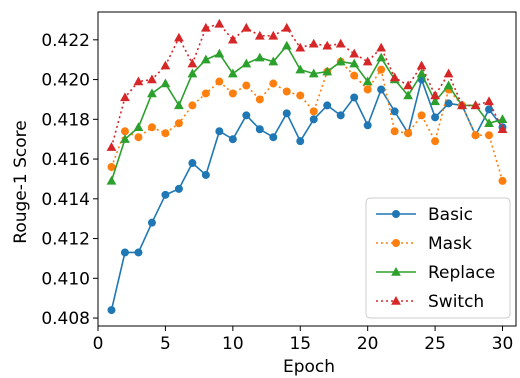  What do you see at coordinates (233, 344) in the screenshot?
I see `x-tick-label: 10` at bounding box center [233, 344].